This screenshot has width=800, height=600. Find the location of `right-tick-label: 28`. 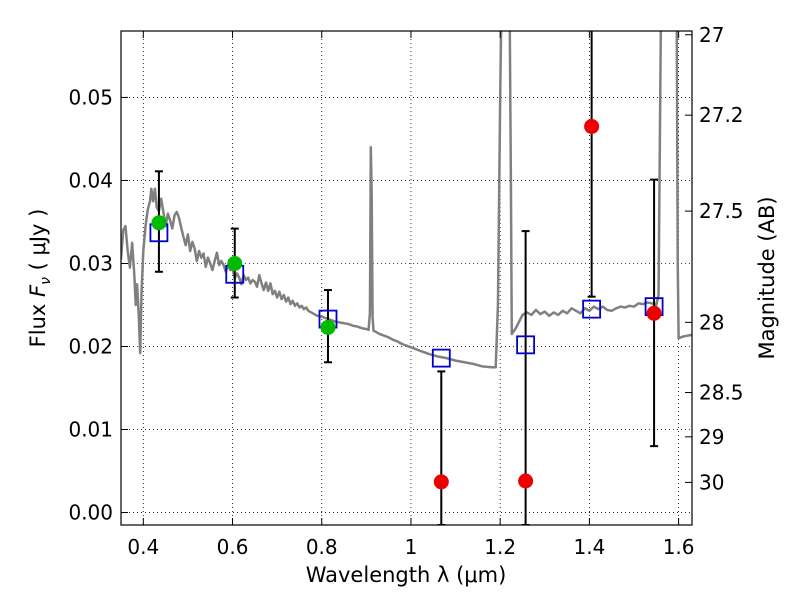

right-tick-label: 28 is located at coordinates (711, 322).